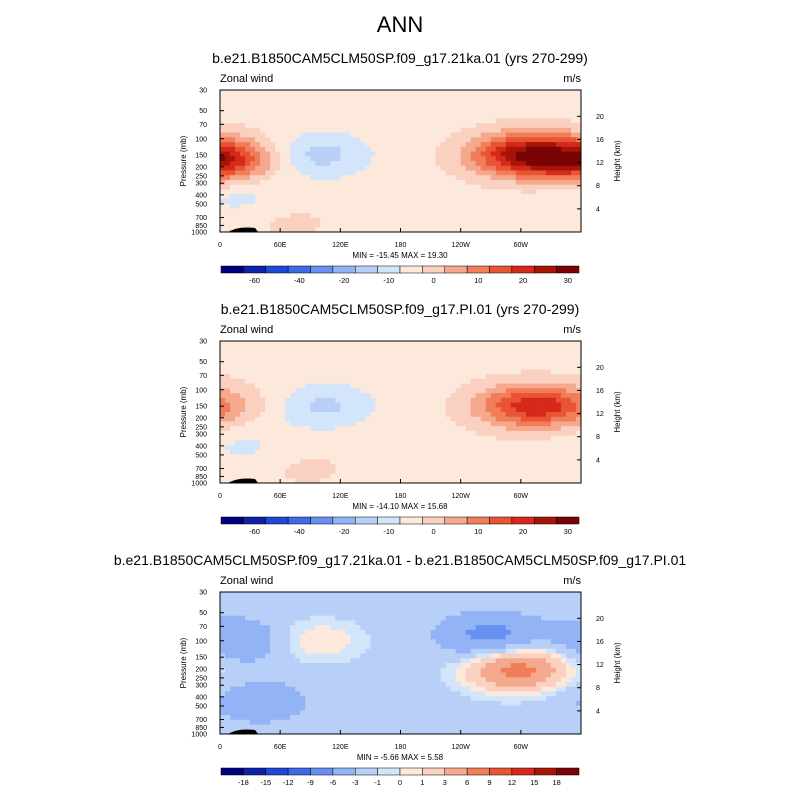 This screenshot has height=800, width=800. I want to click on pressure-tick-label: 50, so click(203, 111).